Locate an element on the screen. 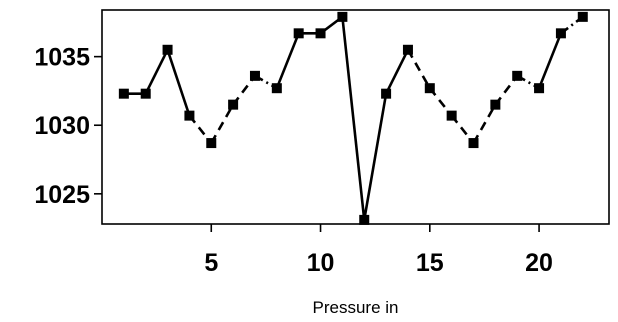 The height and width of the screenshot is (322, 618). y-tick-label: 1030 is located at coordinates (62, 126).